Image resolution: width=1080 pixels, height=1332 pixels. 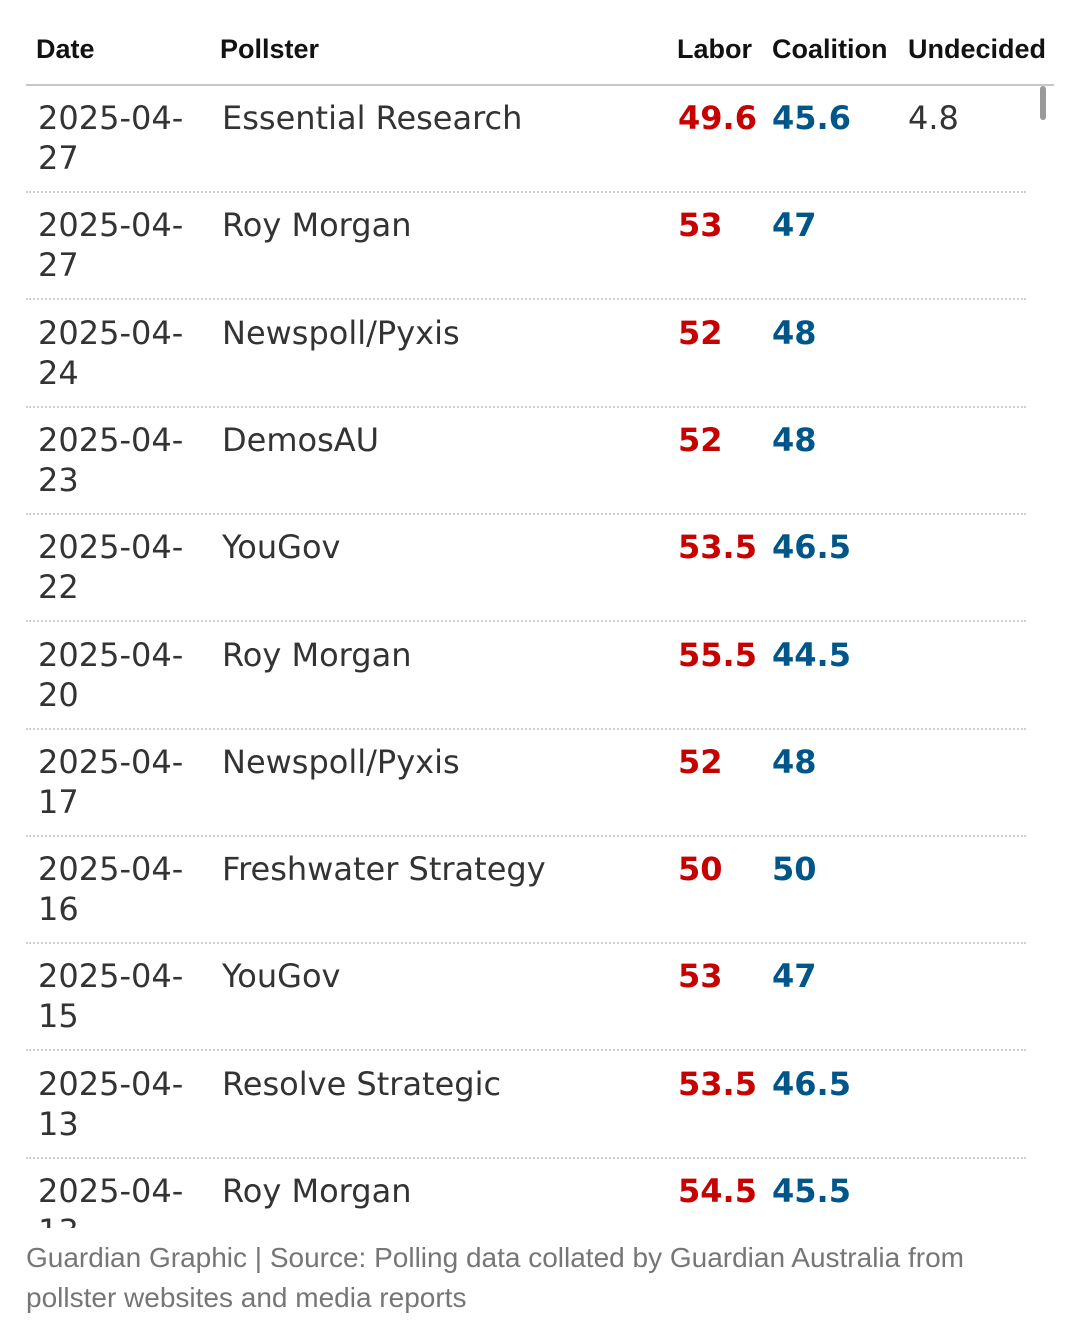 What do you see at coordinates (384, 869) in the screenshot?
I see `pollster-cell: Freshwater Strategy` at bounding box center [384, 869].